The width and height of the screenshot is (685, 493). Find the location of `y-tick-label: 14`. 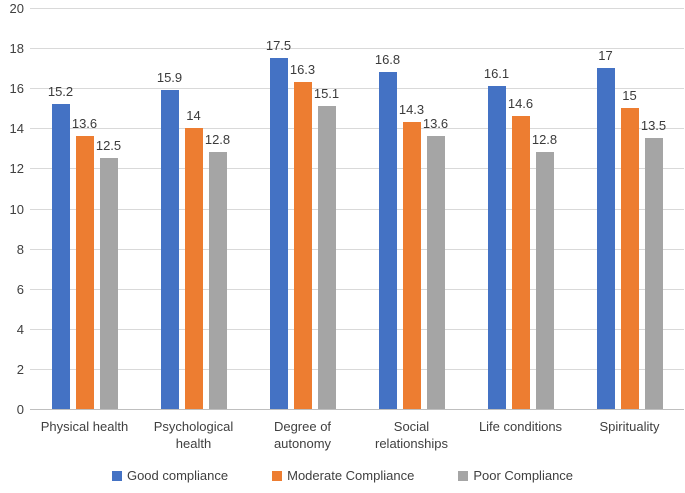

y-tick-label: 14 is located at coordinates (16, 129).